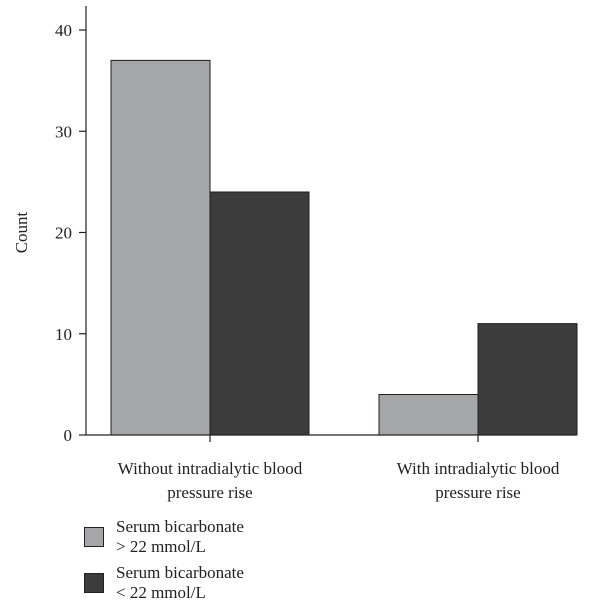 This screenshot has width=602, height=616. I want to click on legend-label-high-bicarbonate: Serum bicarbonate > 22 mmol/L, so click(191, 537).